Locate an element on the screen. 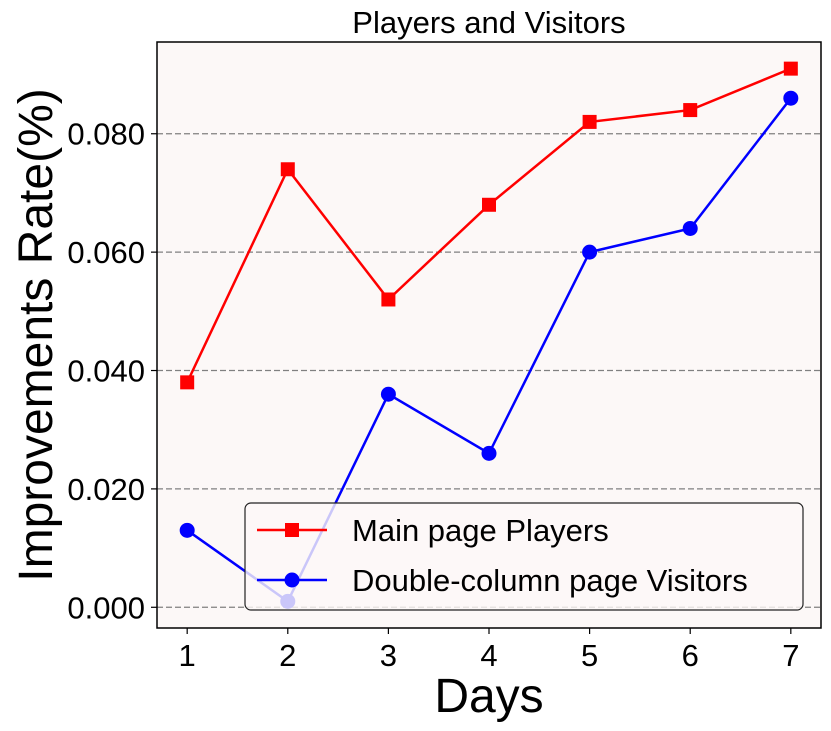 The height and width of the screenshot is (731, 831). x-tick-label: 6 is located at coordinates (690, 655).